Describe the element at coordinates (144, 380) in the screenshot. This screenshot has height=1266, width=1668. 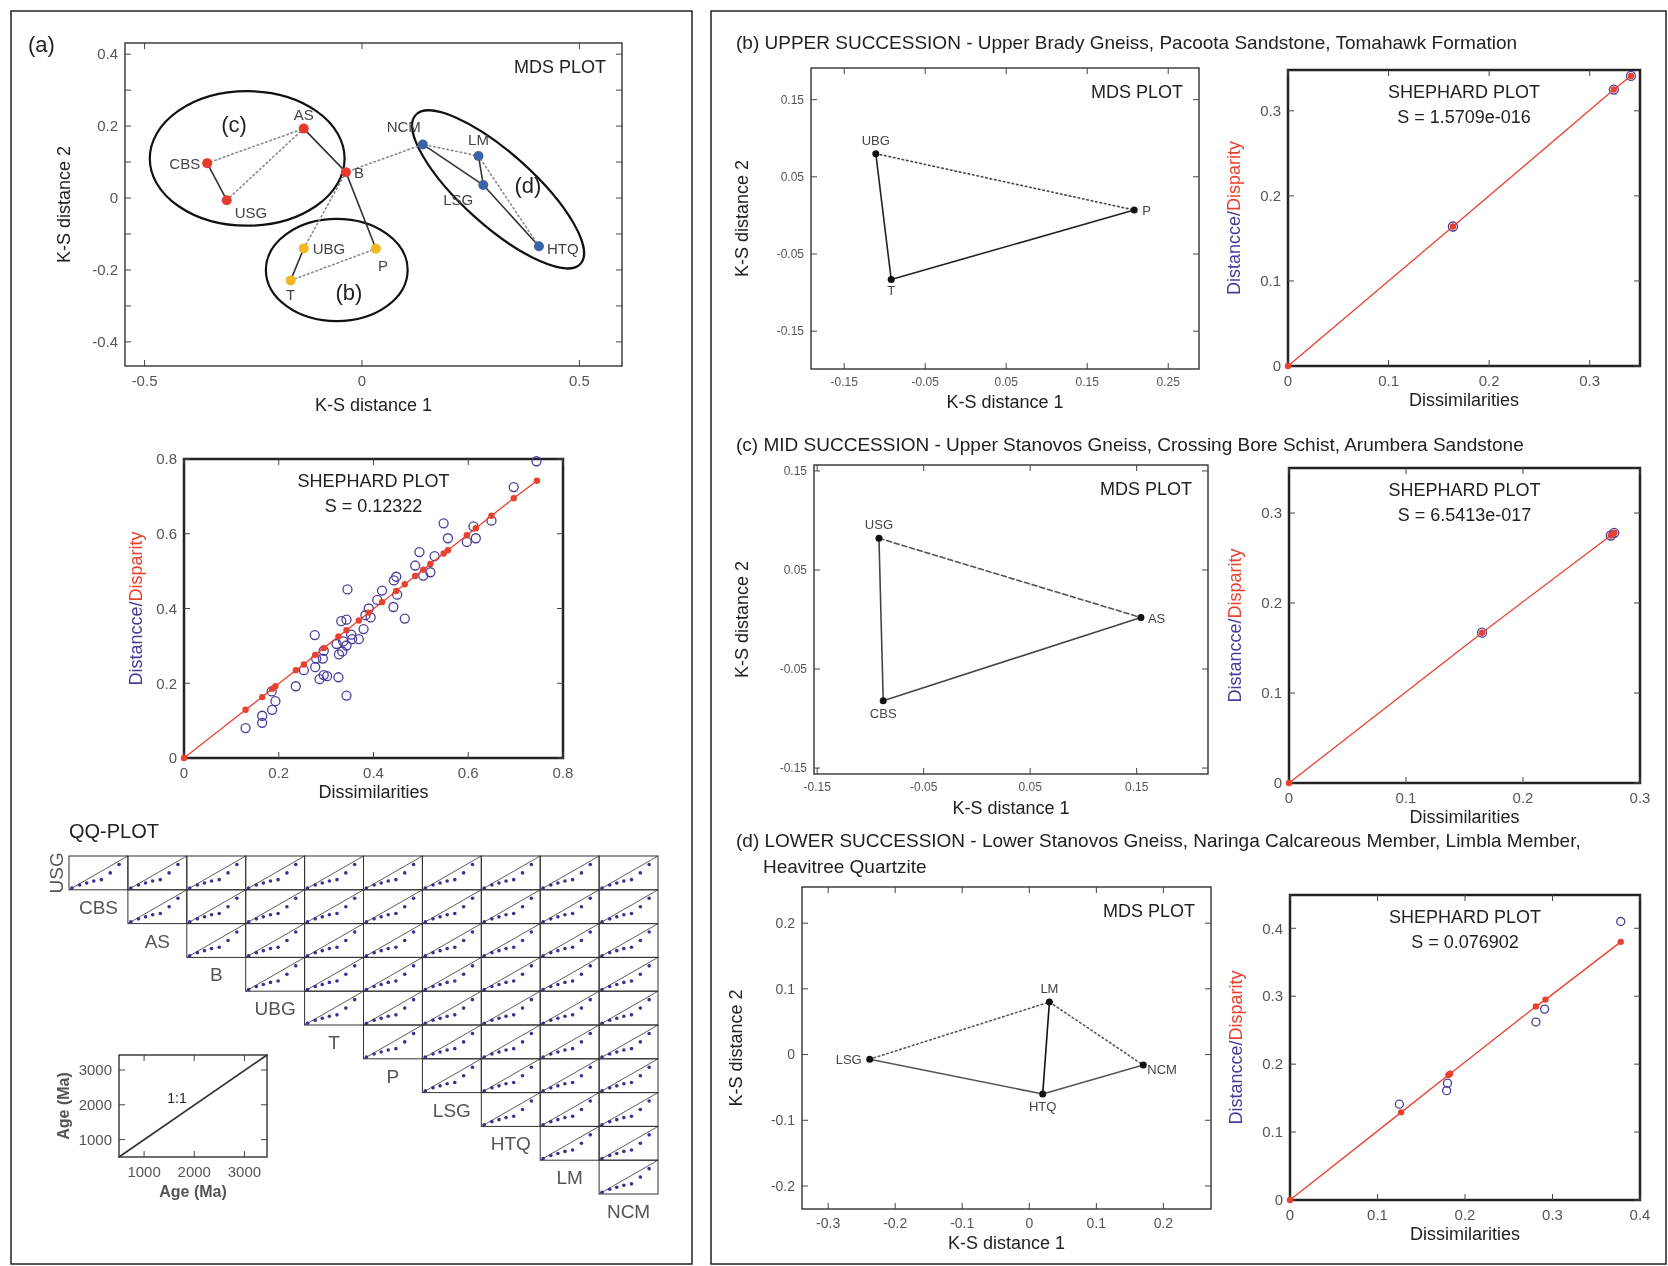
I see `x-tick-label: -0.5` at that location.